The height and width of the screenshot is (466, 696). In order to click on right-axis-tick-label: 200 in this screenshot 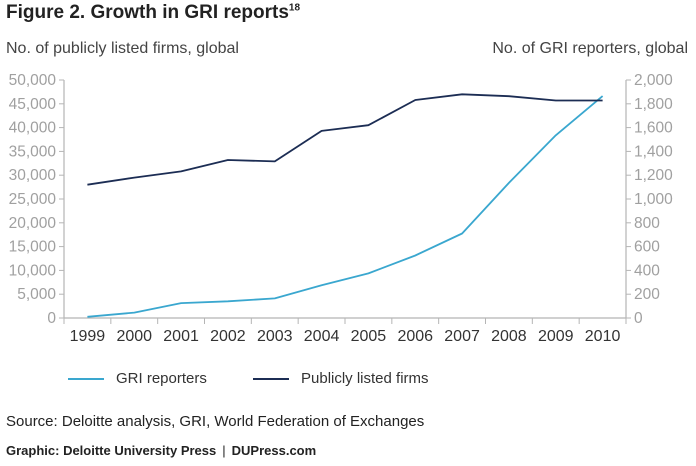, I will do `click(647, 294)`.